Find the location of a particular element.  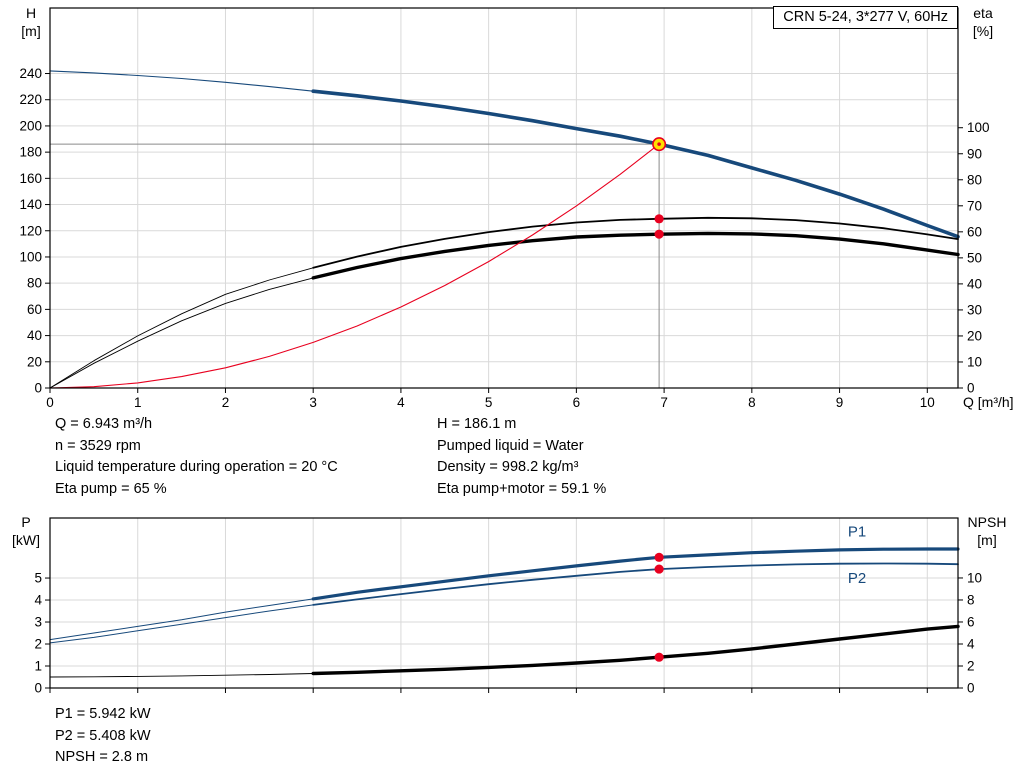

y-left-tick-label: 140 is located at coordinates (30, 204).